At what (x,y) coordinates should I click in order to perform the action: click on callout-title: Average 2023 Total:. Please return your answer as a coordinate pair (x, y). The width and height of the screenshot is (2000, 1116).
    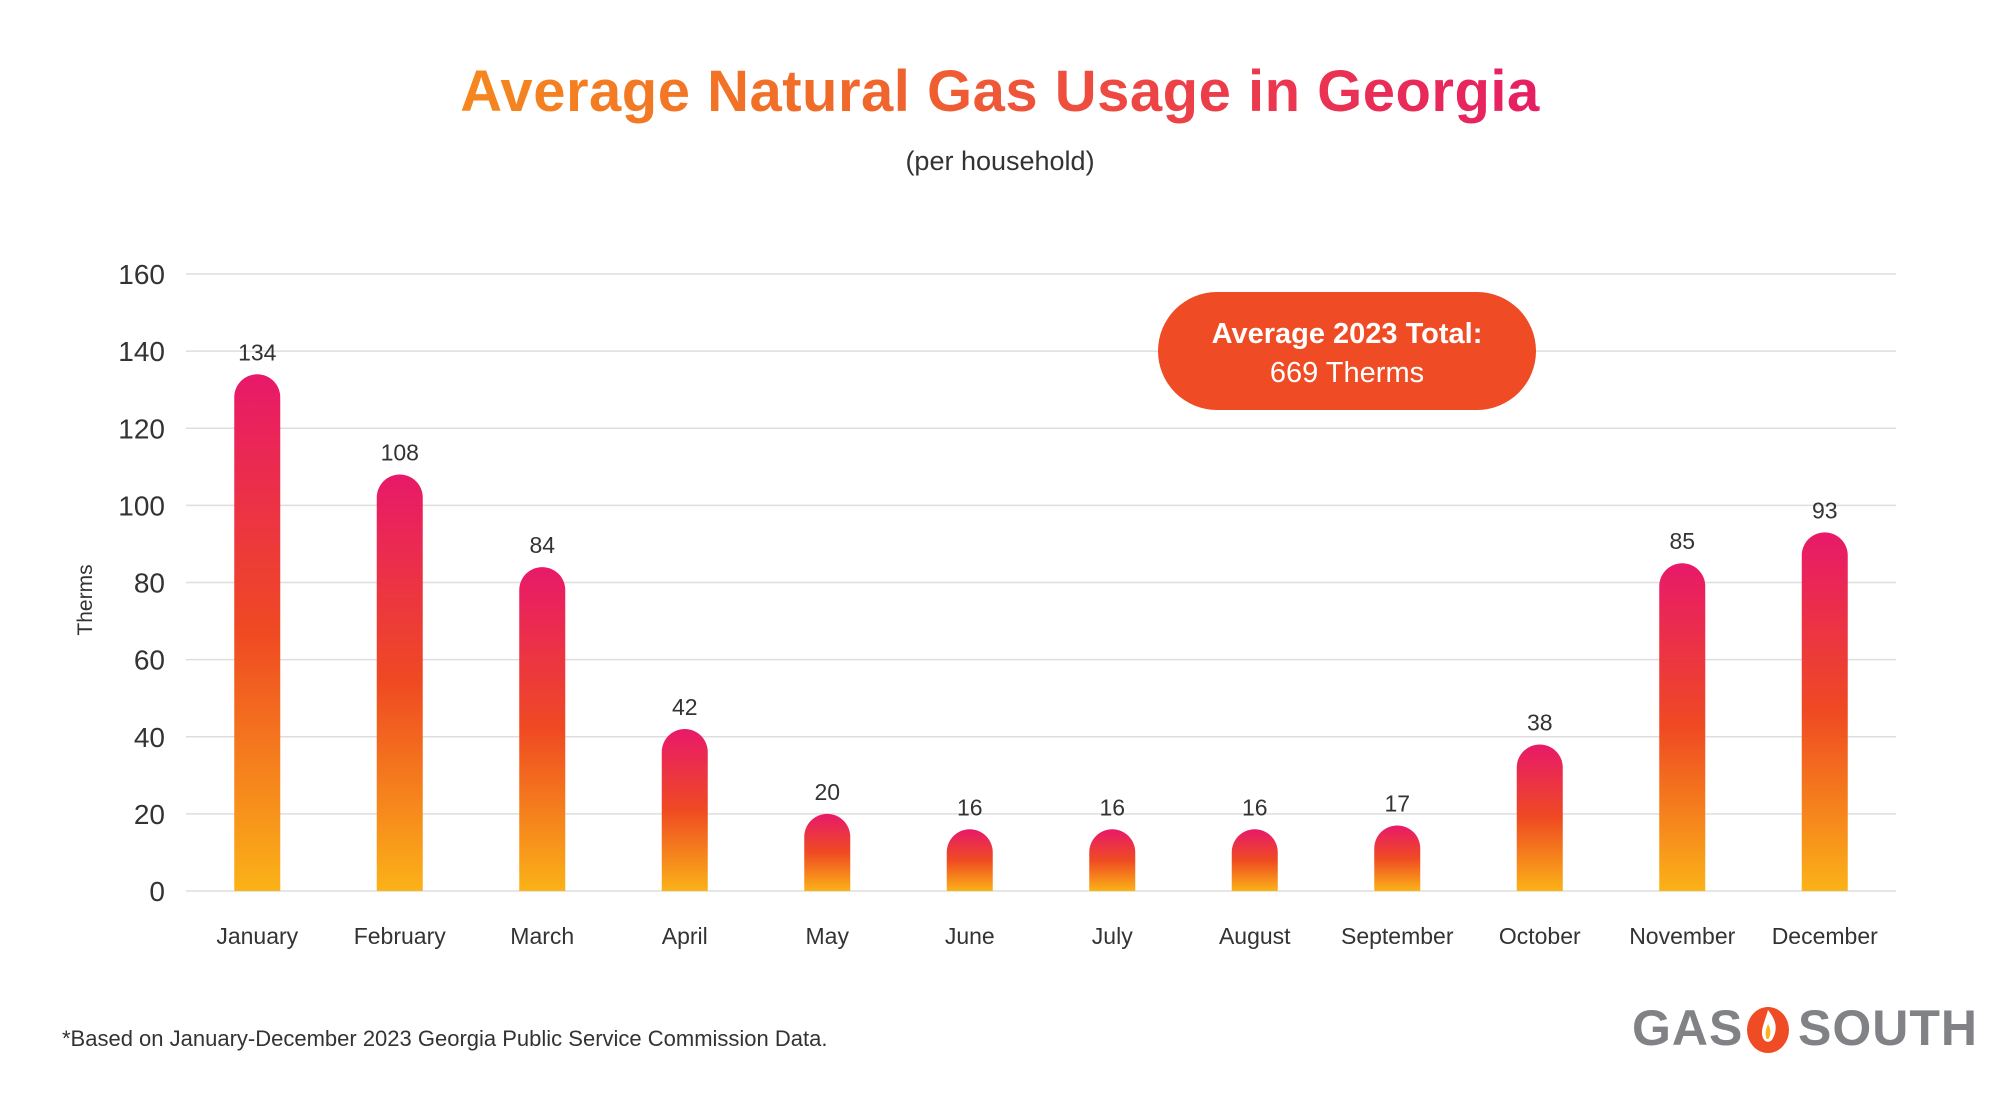
    Looking at the image, I should click on (1347, 334).